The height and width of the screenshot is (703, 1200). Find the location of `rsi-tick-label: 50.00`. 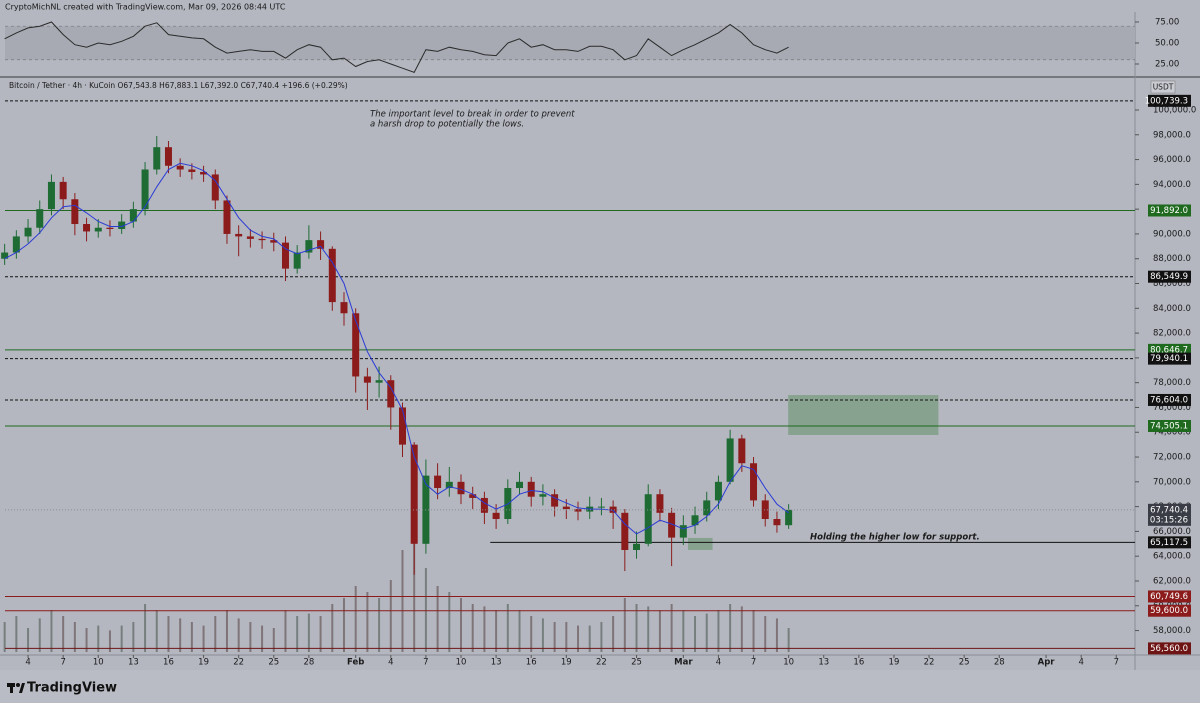

rsi-tick-label: 50.00 is located at coordinates (1167, 43).